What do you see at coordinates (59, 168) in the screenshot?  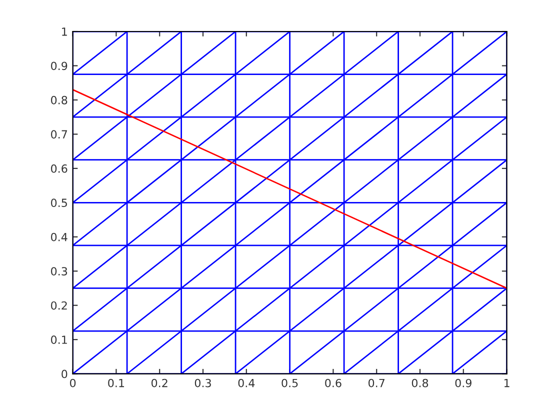 I see `y-tick-label: 0.6` at bounding box center [59, 168].